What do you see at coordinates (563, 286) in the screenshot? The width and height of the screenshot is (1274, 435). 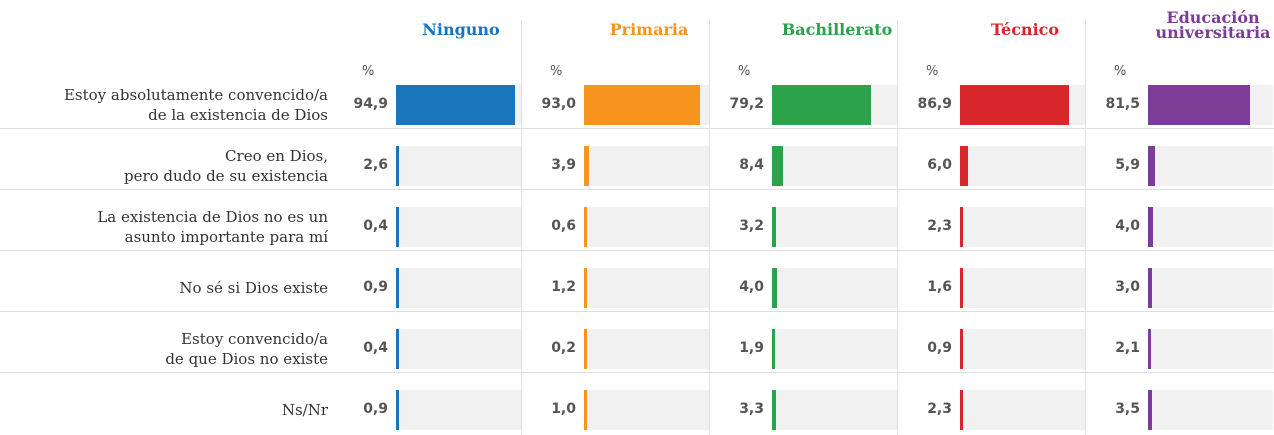 I see `value-label: 1,2` at bounding box center [563, 286].